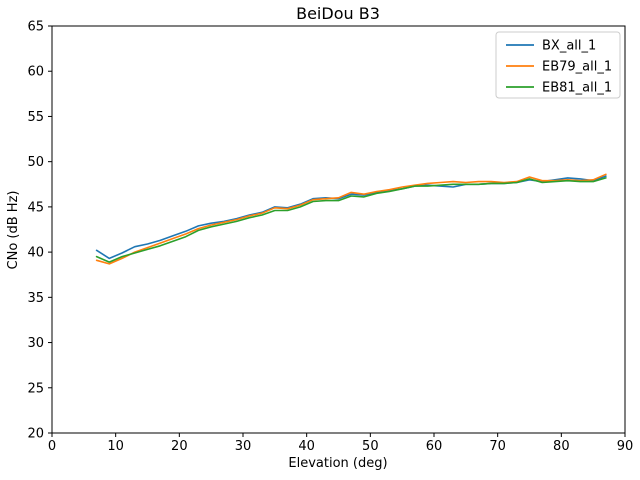 The width and height of the screenshot is (640, 480). I want to click on x-tick-label: 50, so click(370, 446).